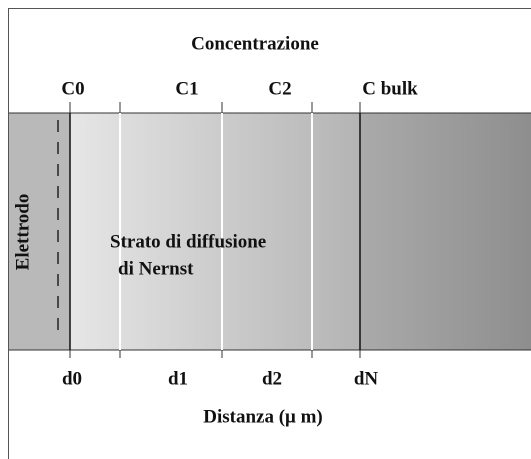 The width and height of the screenshot is (531, 459). I want to click on distance-label: dN, so click(366, 378).